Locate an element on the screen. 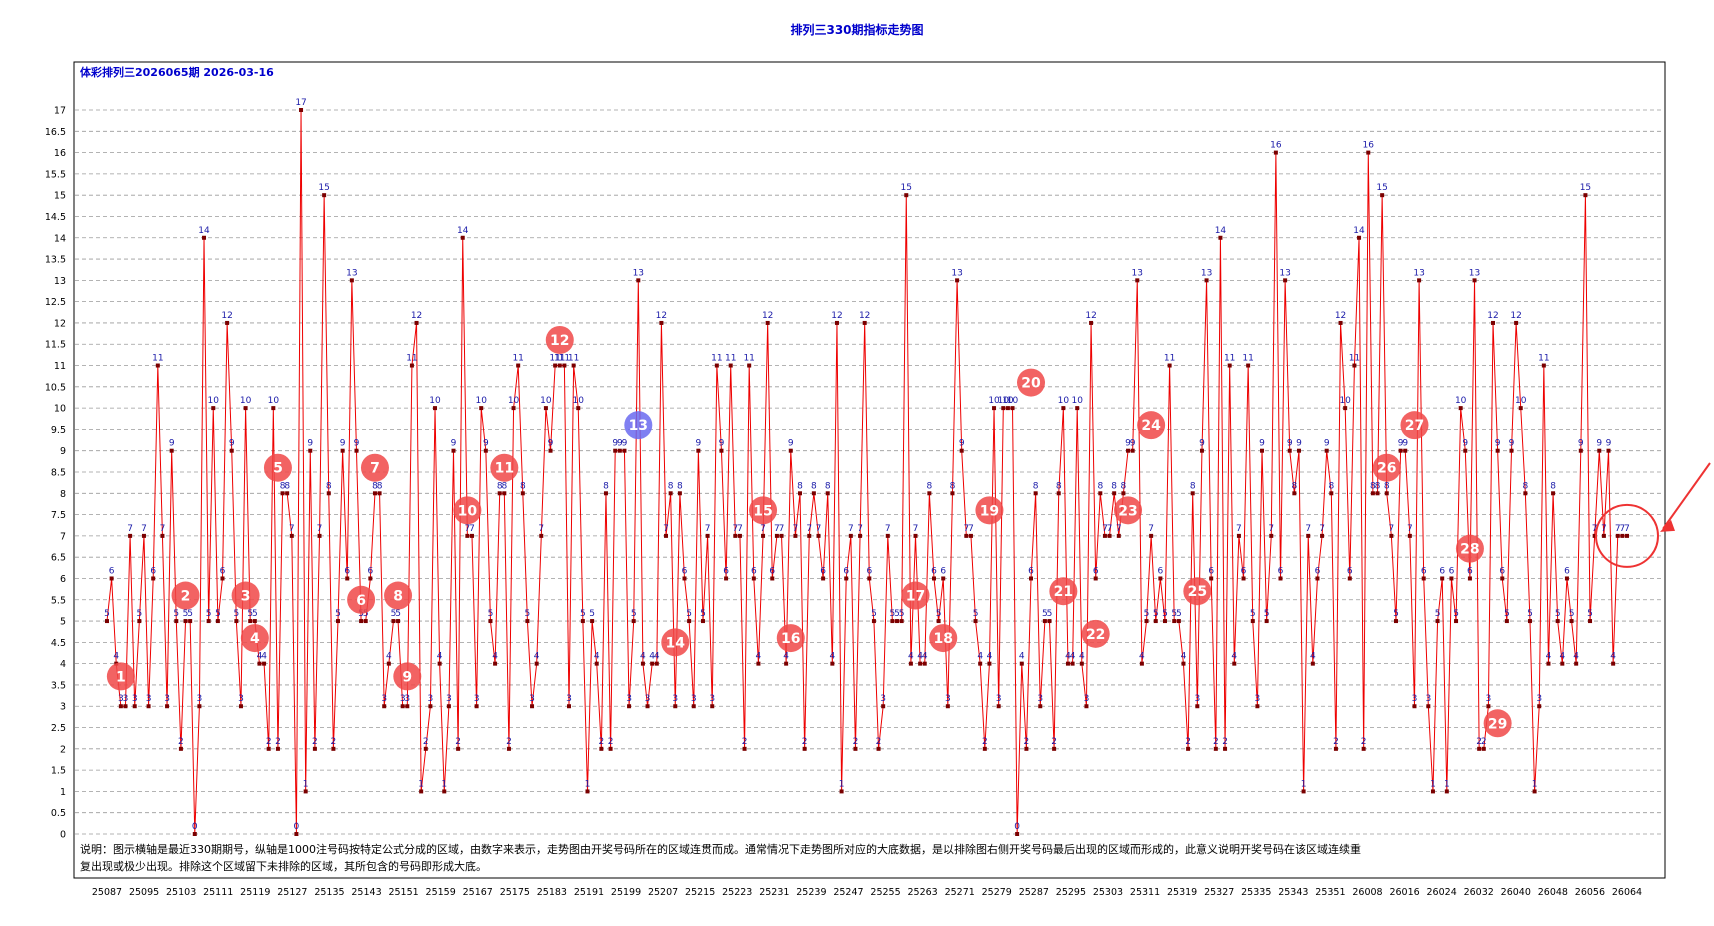  y-tick-label: 0 is located at coordinates (63, 835).